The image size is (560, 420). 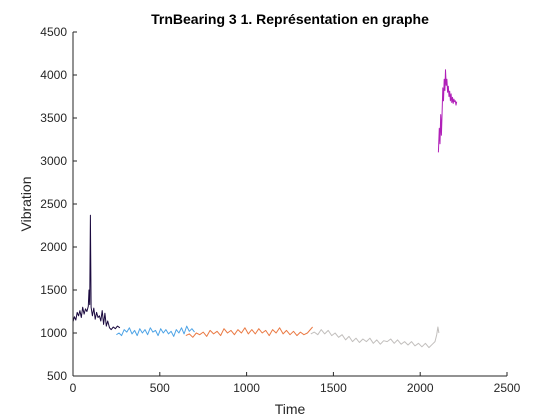 What do you see at coordinates (246, 388) in the screenshot?
I see `x-tick-label: 1000` at bounding box center [246, 388].